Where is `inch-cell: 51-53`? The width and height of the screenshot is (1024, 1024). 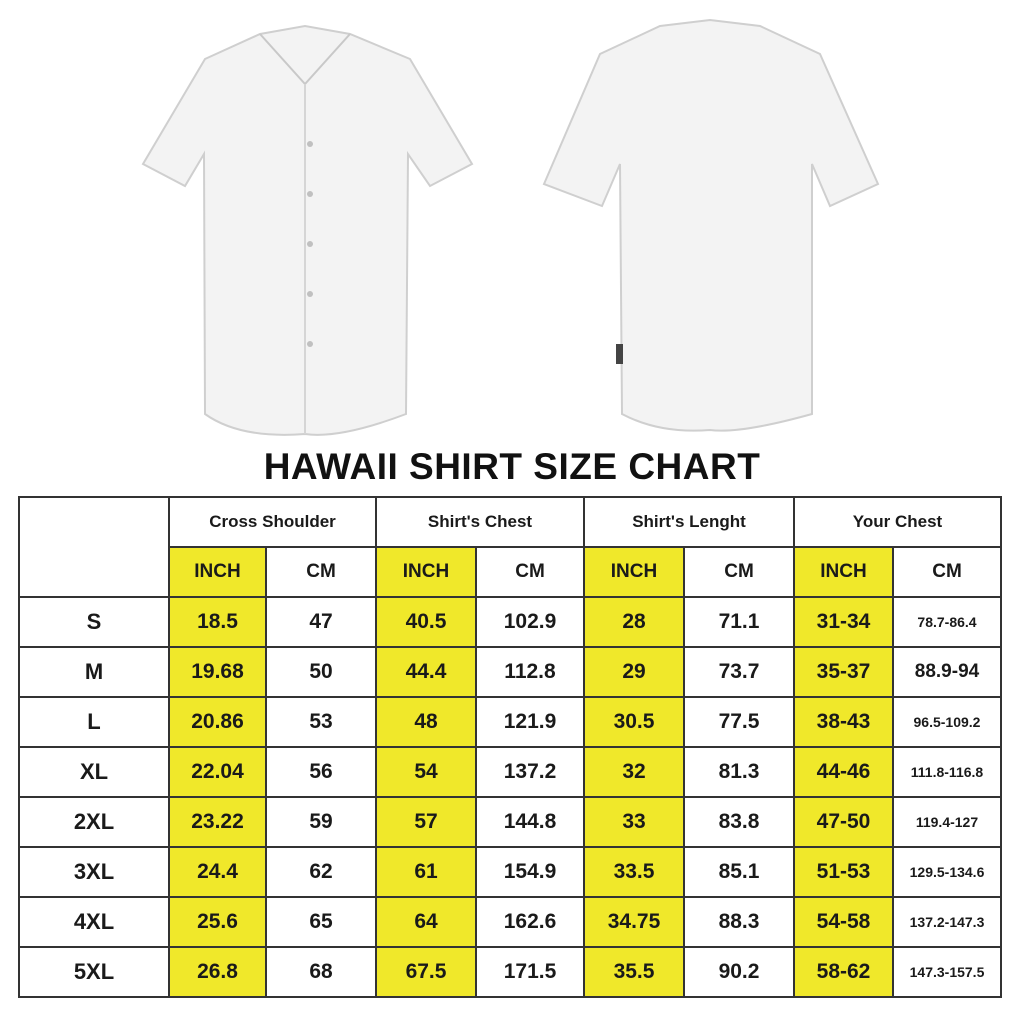
inch-cell: 51-53 is located at coordinates (843, 872).